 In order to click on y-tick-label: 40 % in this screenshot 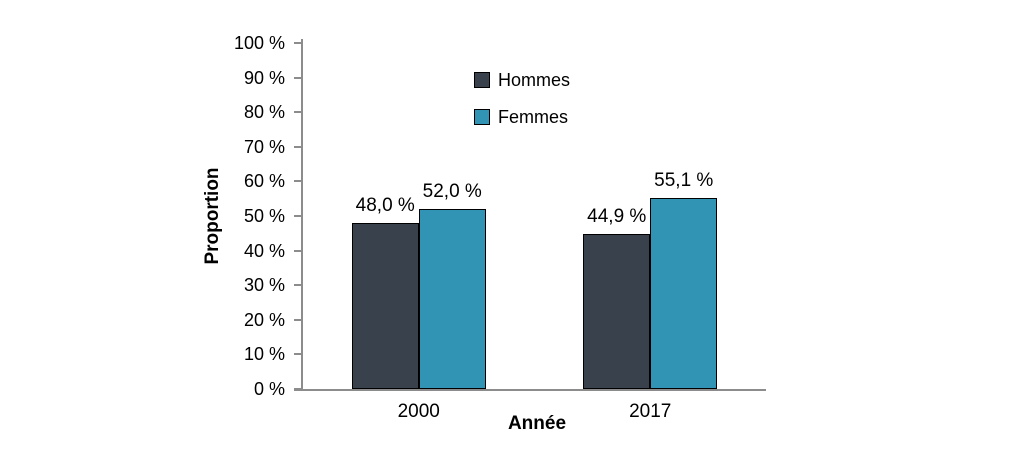, I will do `click(264, 250)`.